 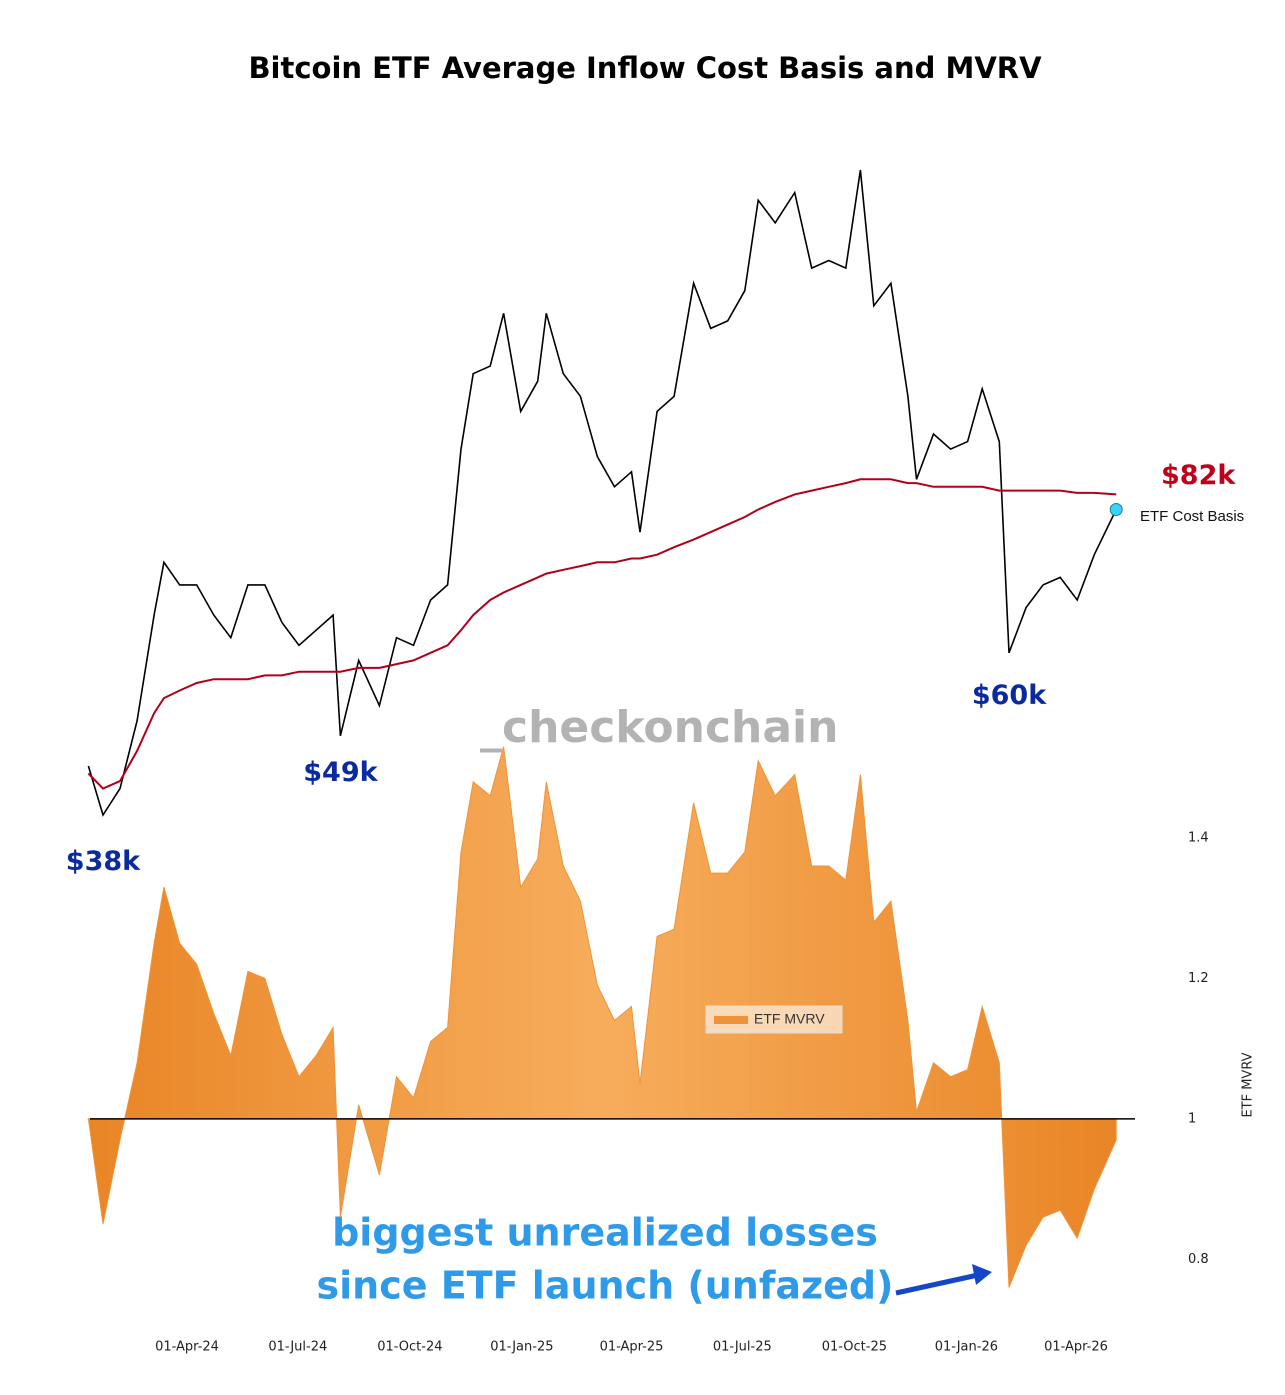 I want to click on x-tick-label: 01-Apr-24, so click(x=187, y=1347).